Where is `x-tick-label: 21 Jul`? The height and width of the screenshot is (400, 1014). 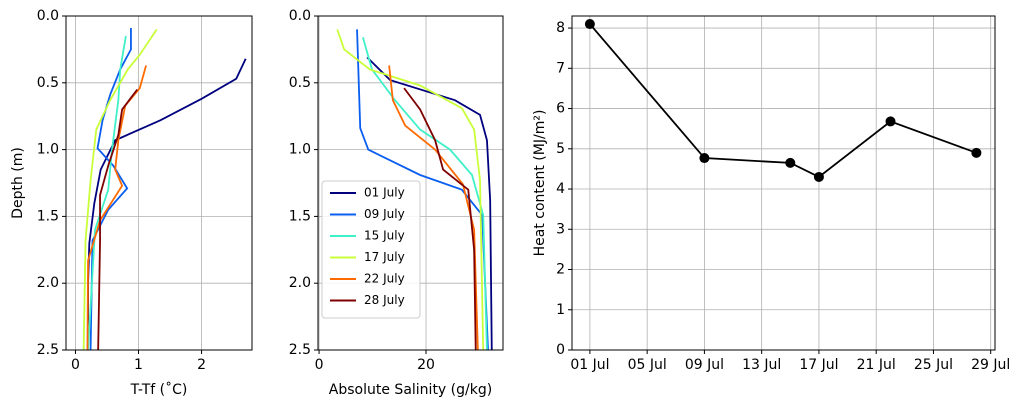 x-tick-label: 21 Jul is located at coordinates (876, 365).